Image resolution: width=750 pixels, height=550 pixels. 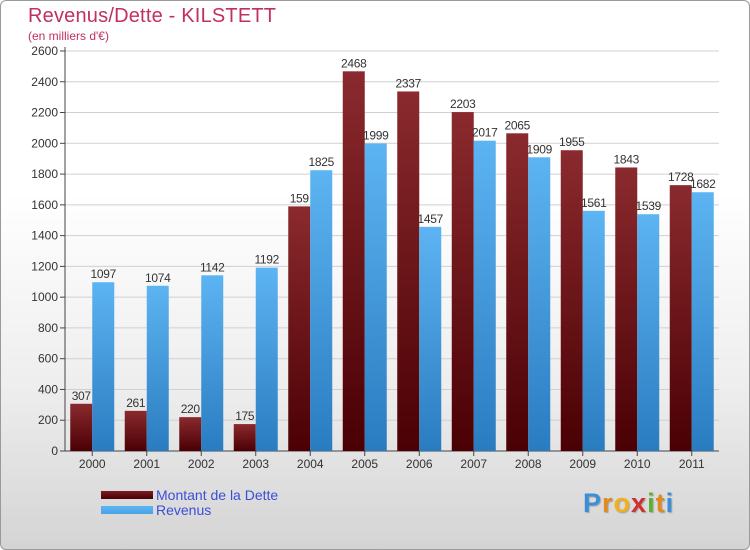 I want to click on data-label-revenus: 1074, so click(x=158, y=278).